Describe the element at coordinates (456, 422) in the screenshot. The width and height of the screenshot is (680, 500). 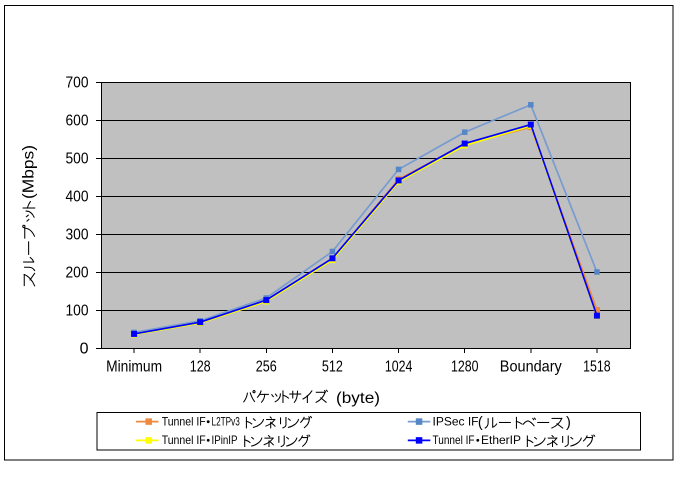
I see `svg-text: IPSec IF` at that location.